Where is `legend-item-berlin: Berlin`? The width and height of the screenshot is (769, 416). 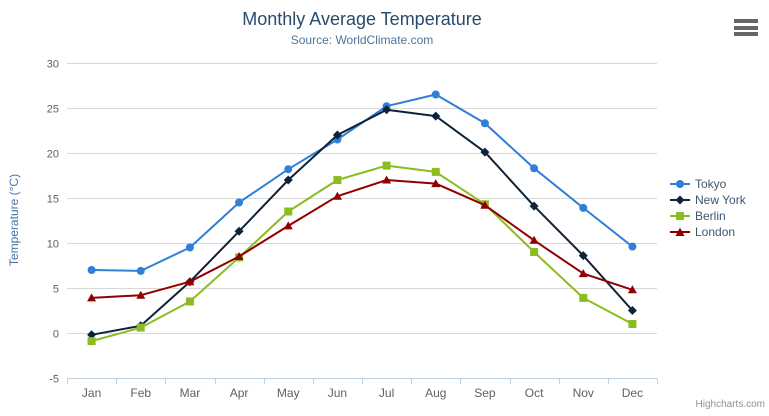 legend-item-berlin: Berlin is located at coordinates (708, 215).